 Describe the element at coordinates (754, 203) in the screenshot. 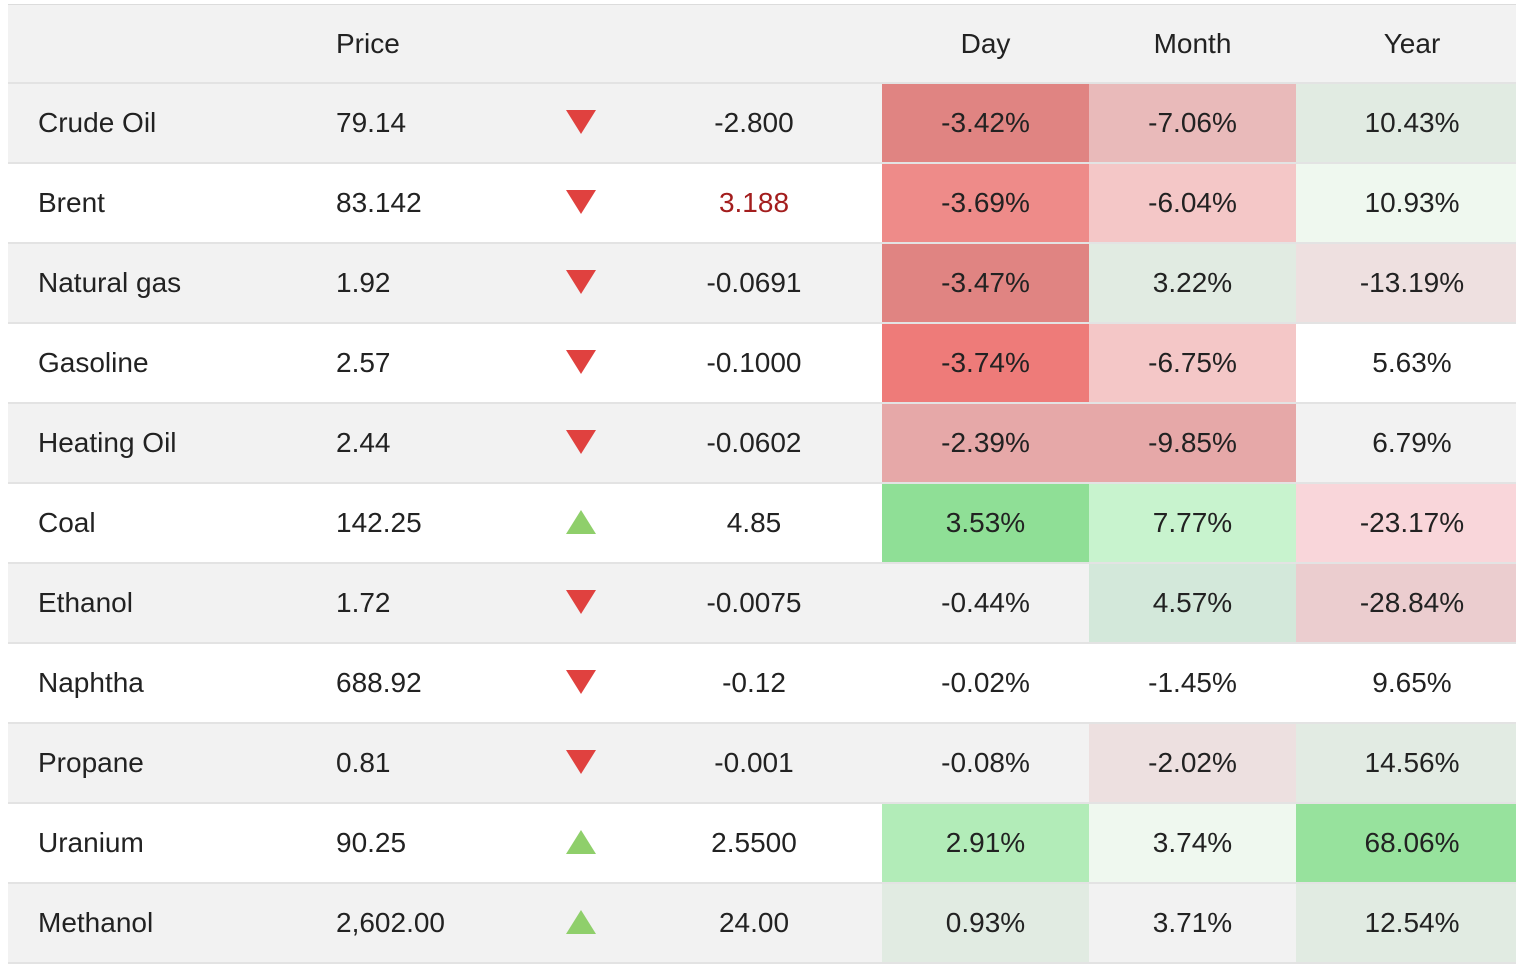

I see `change-cell: 3.188` at that location.